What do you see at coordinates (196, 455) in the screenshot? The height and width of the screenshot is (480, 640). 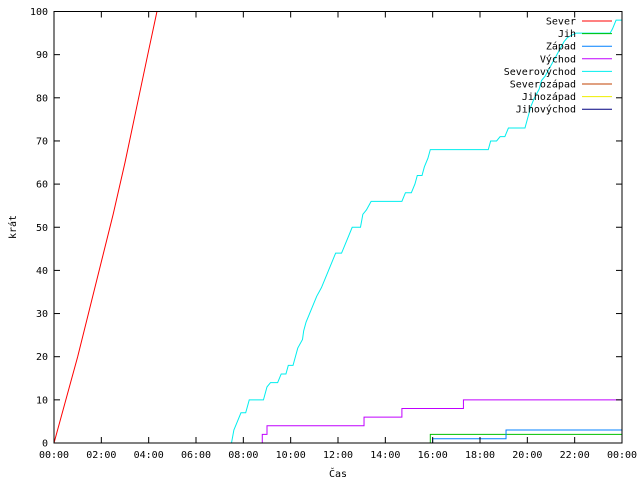 I see `x-tick-label: 06:00` at bounding box center [196, 455].